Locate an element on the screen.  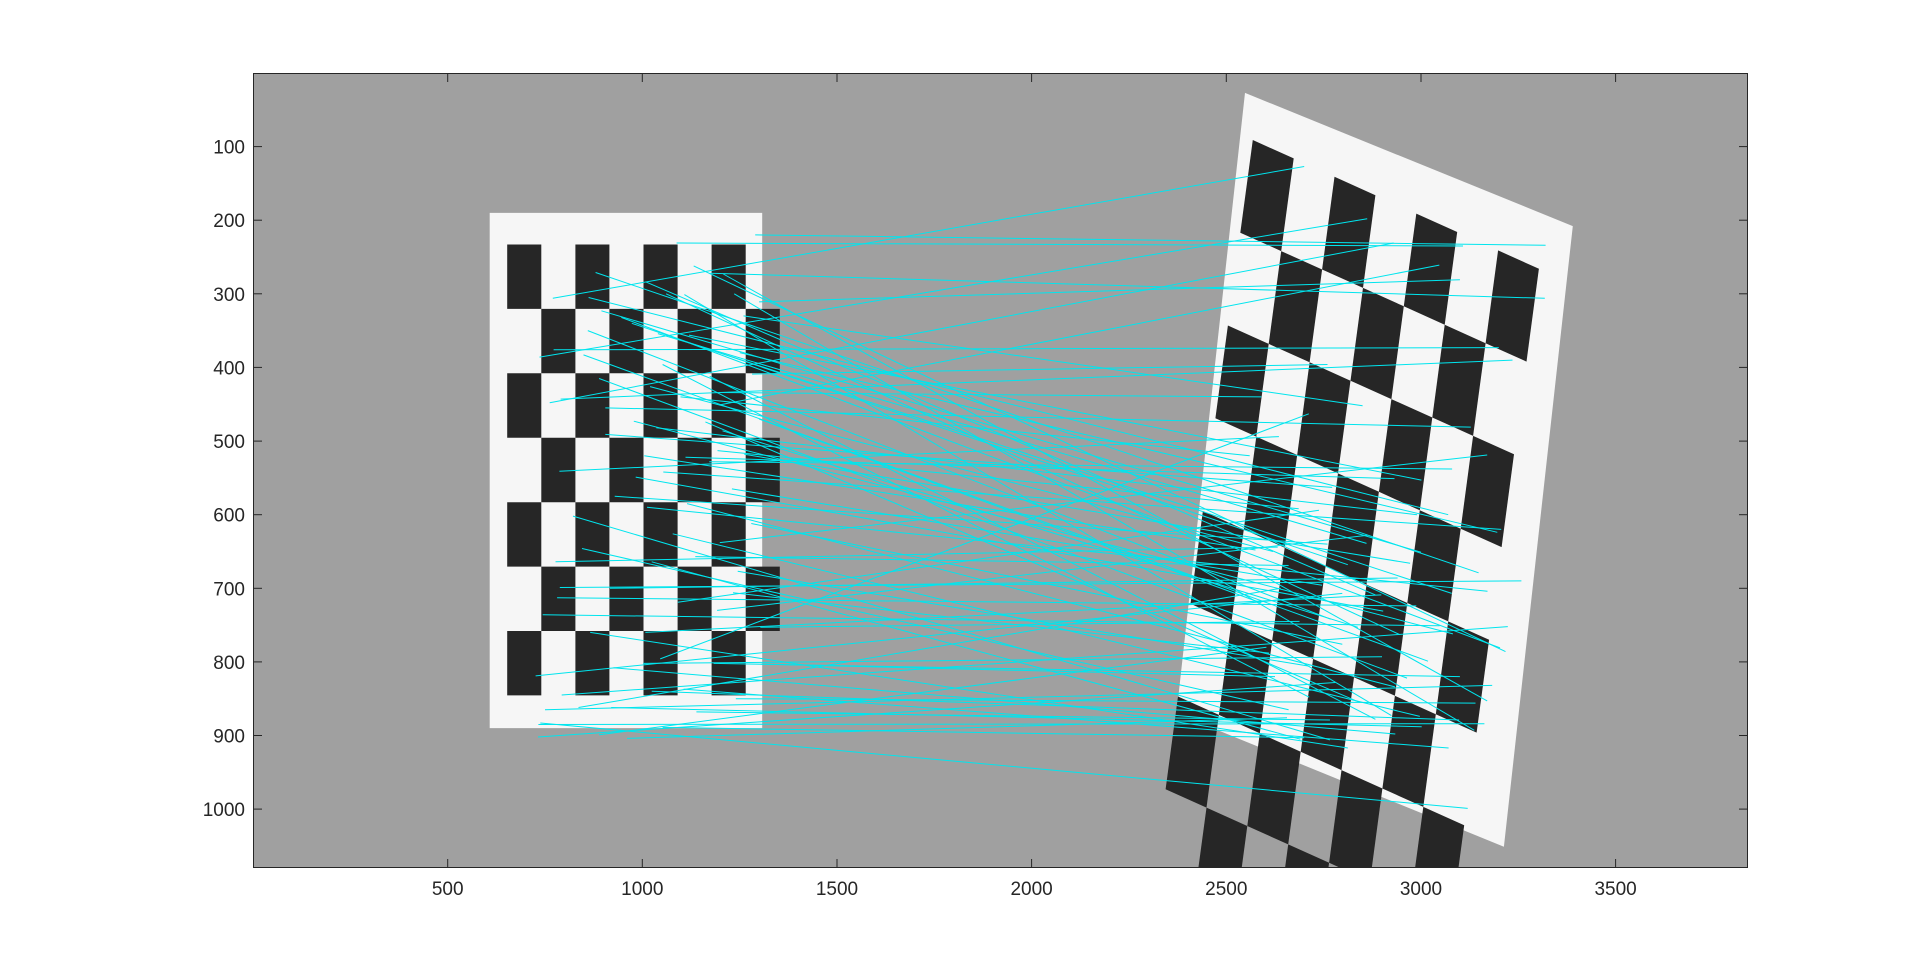
y-tick-label: 500 is located at coordinates (229, 442).